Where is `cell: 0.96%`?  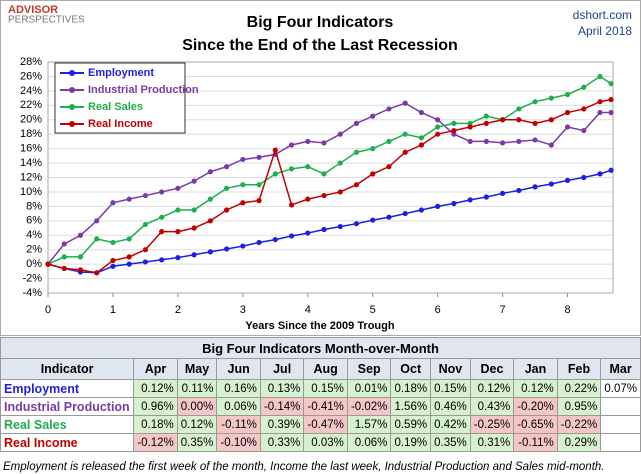
cell: 0.96% is located at coordinates (155, 406).